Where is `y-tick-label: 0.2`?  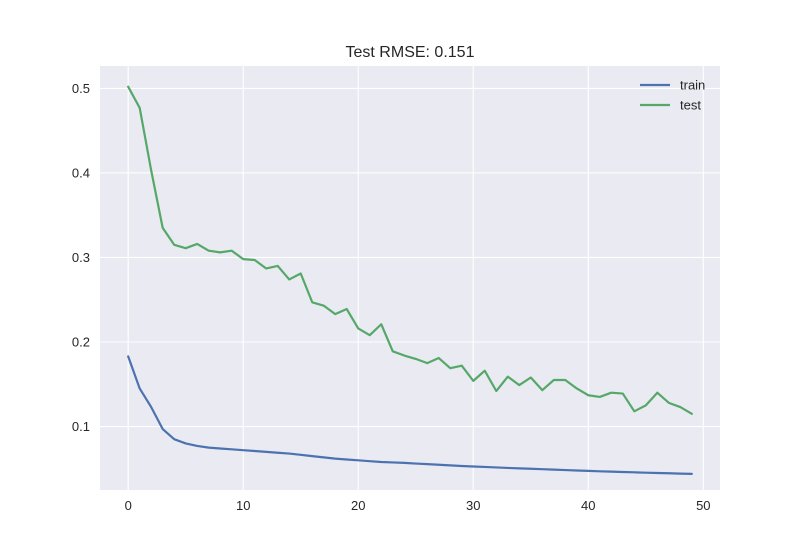
y-tick-label: 0.2 is located at coordinates (81, 341).